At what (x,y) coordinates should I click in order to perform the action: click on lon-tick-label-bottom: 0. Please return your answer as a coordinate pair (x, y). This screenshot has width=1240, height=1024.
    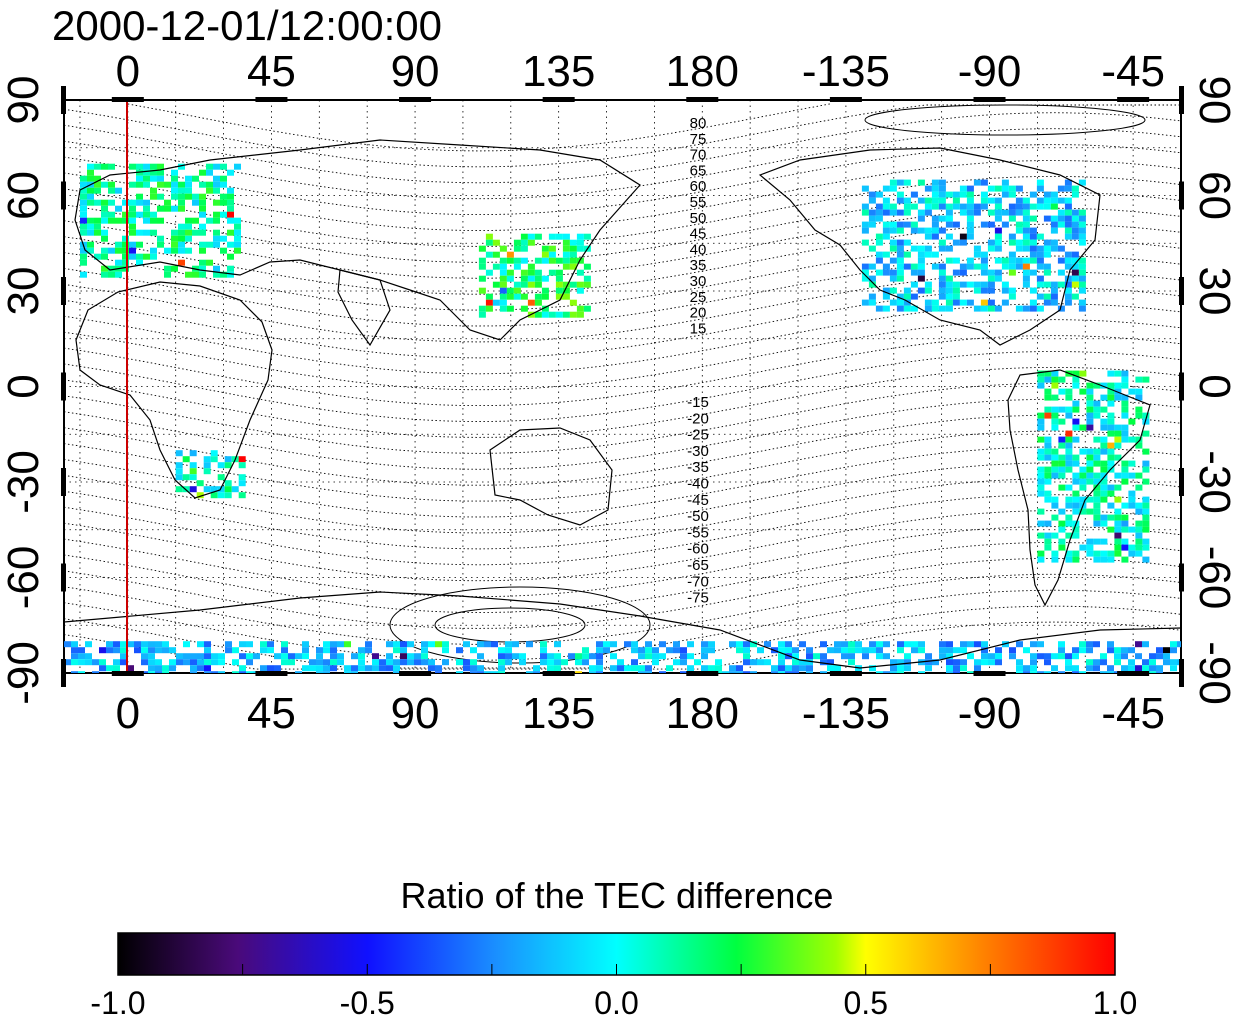
    Looking at the image, I should click on (128, 713).